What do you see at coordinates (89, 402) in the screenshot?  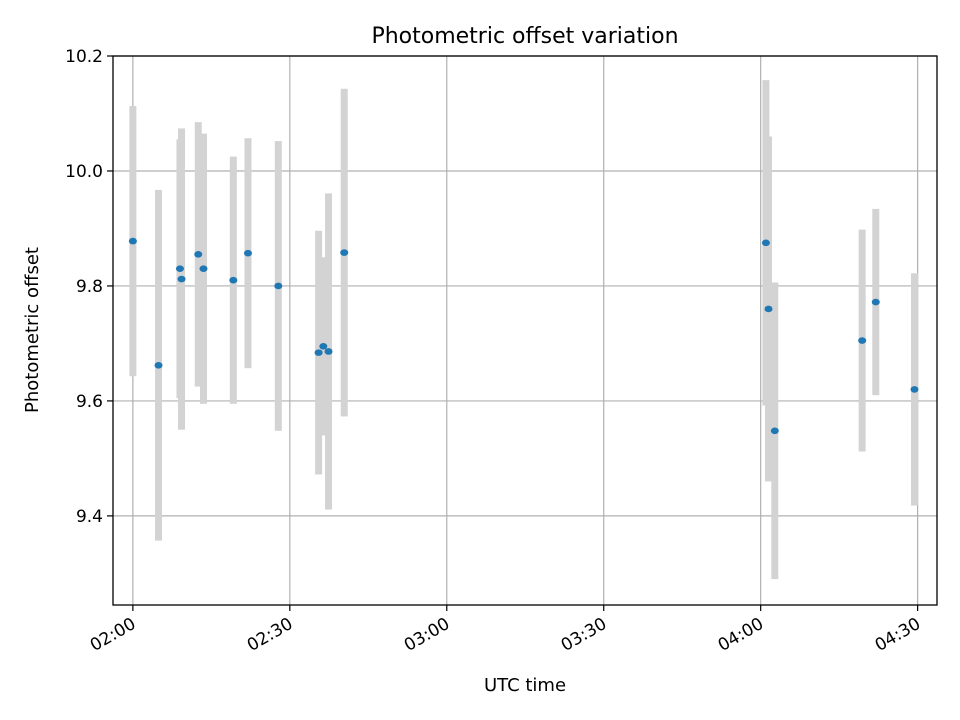 I see `y-tick-label: 9.6` at bounding box center [89, 402].